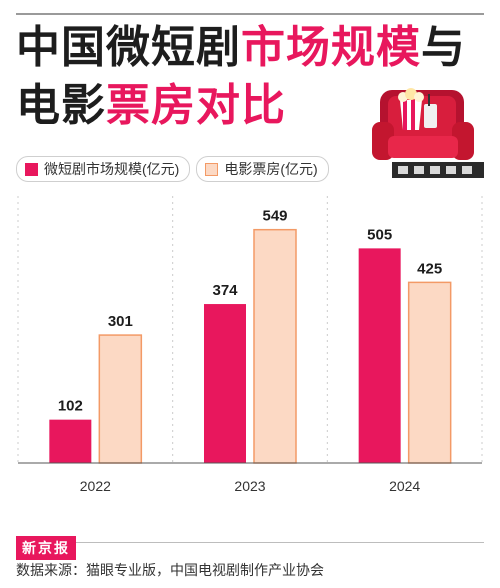 Image resolution: width=500 pixels, height=588 pixels. I want to click on x-tick-label: 2023, so click(249, 486).